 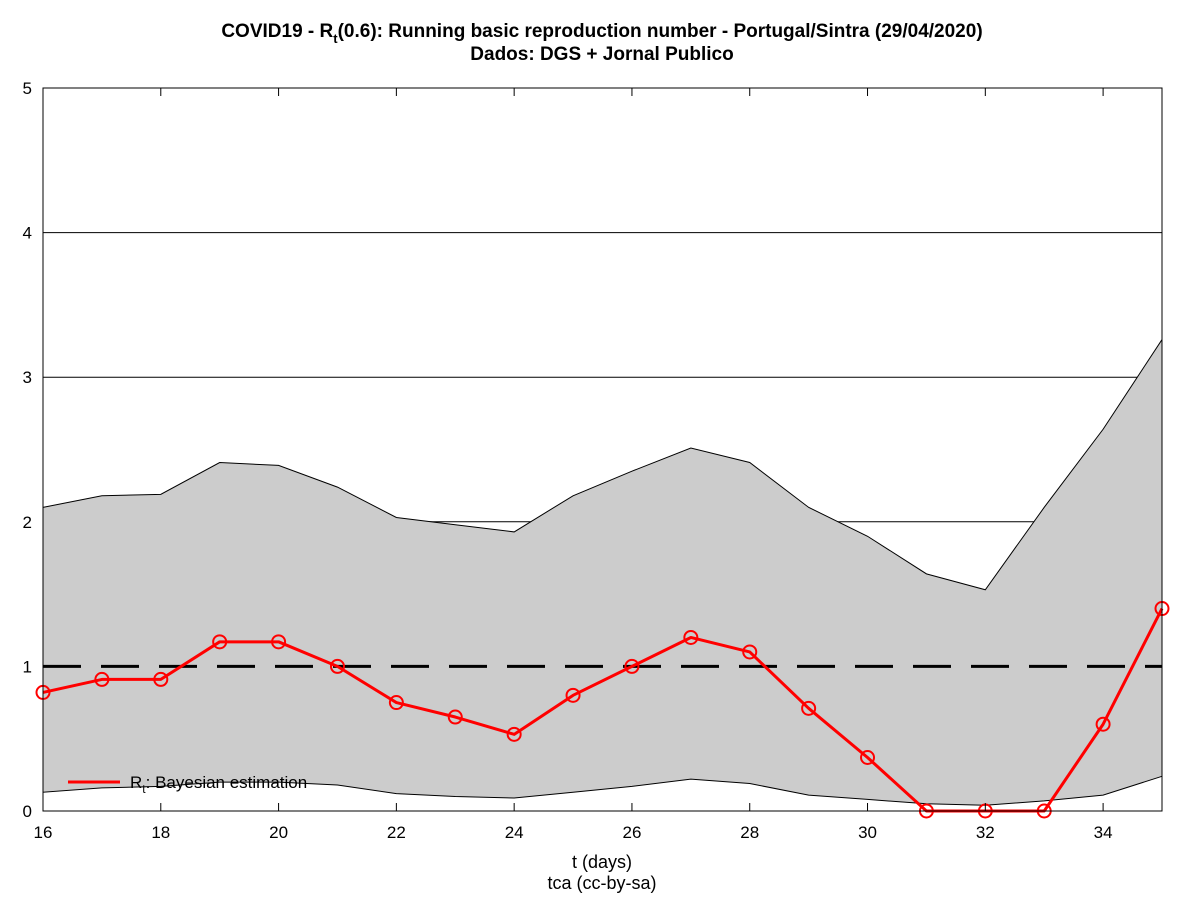 What do you see at coordinates (43, 832) in the screenshot?
I see `x-tick-label: 16` at bounding box center [43, 832].